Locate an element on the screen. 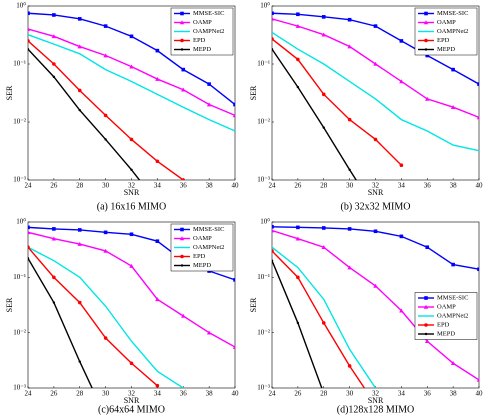  legend-label: MEPD is located at coordinates (202, 49).